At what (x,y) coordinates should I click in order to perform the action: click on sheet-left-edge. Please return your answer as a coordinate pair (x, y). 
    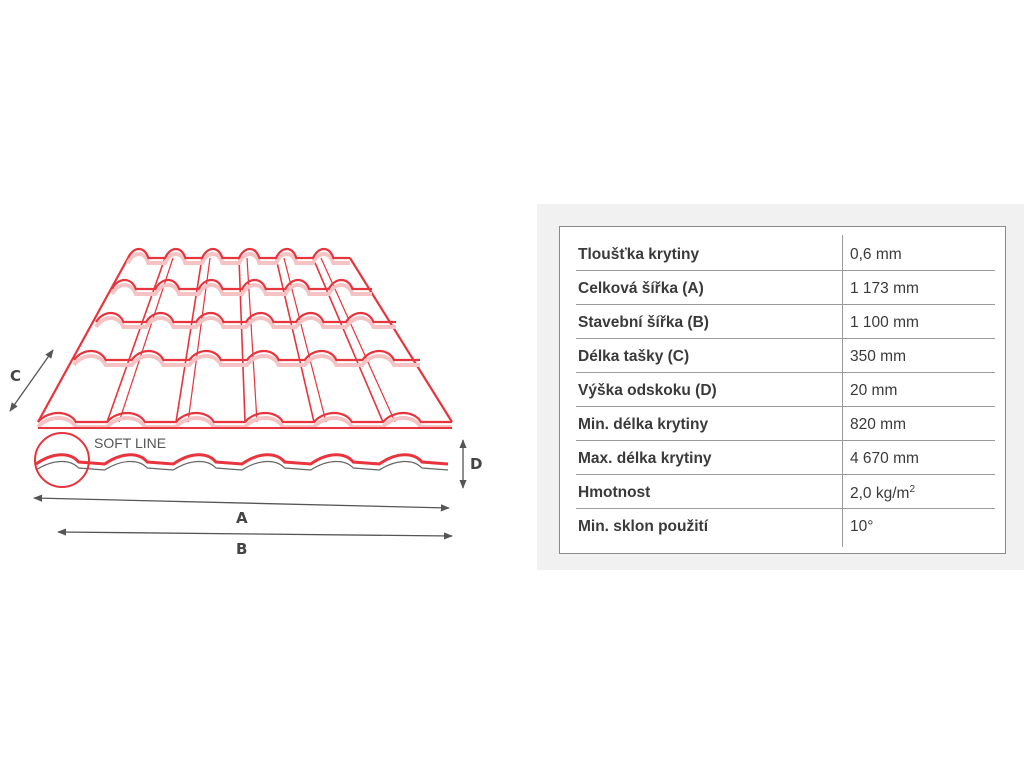
    Looking at the image, I should click on (83, 340).